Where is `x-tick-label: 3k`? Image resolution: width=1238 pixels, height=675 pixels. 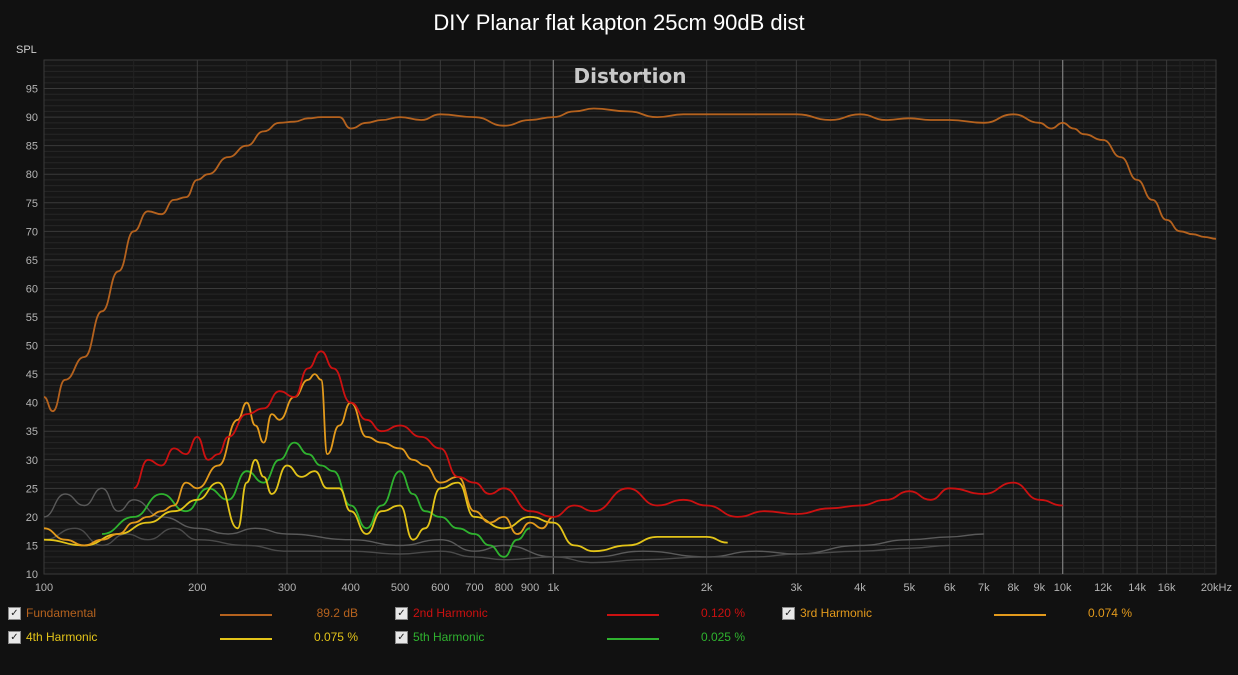 x-tick-label: 3k is located at coordinates (797, 588).